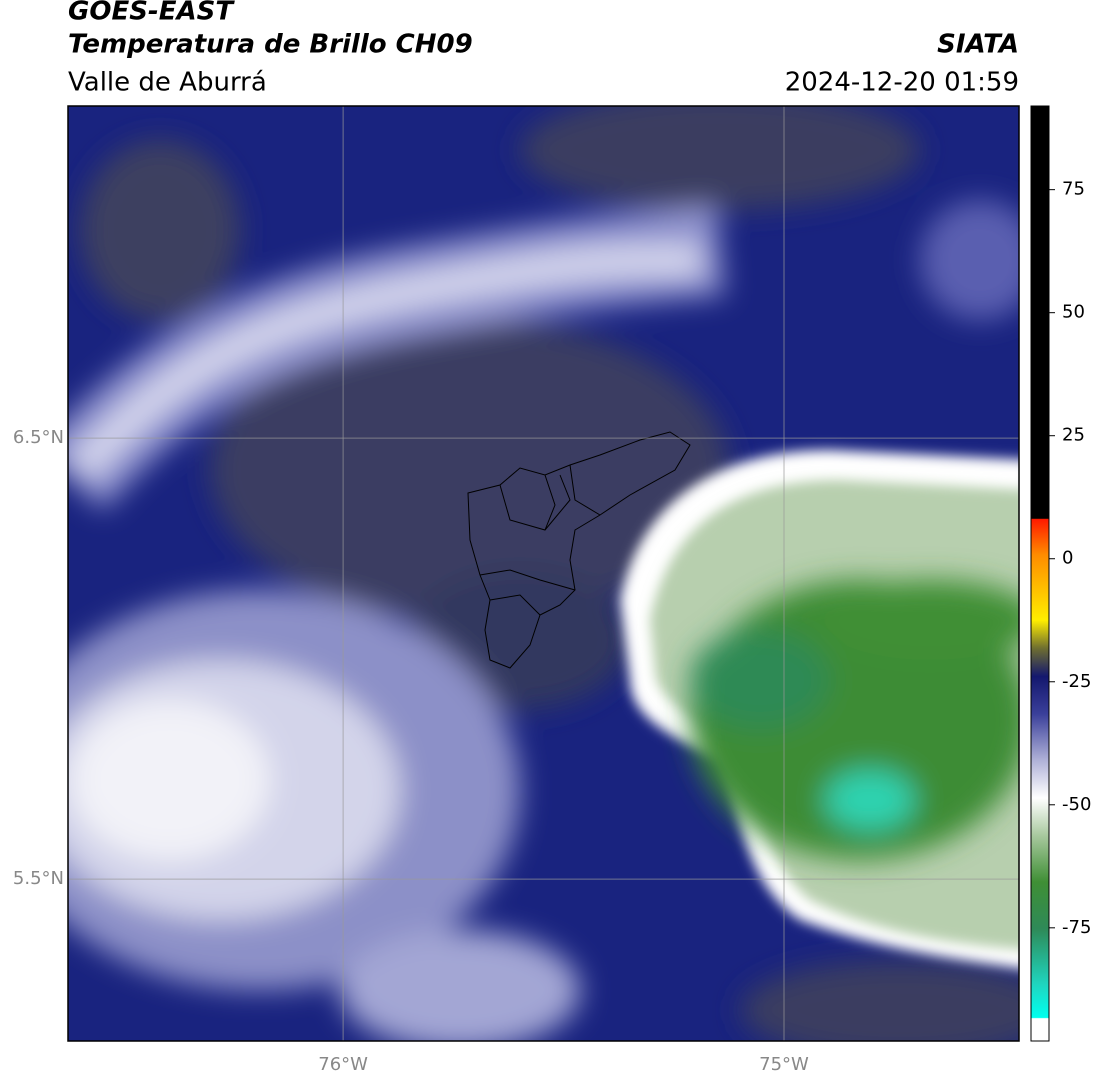  What do you see at coordinates (343, 1064) in the screenshot?
I see `x-tick-label: 76°W` at bounding box center [343, 1064].